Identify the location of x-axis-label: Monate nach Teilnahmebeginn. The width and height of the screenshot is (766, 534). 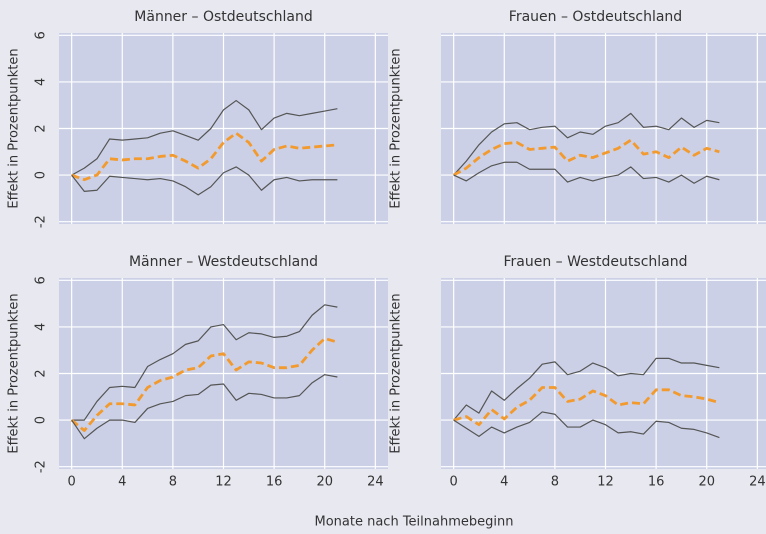
(414, 522).